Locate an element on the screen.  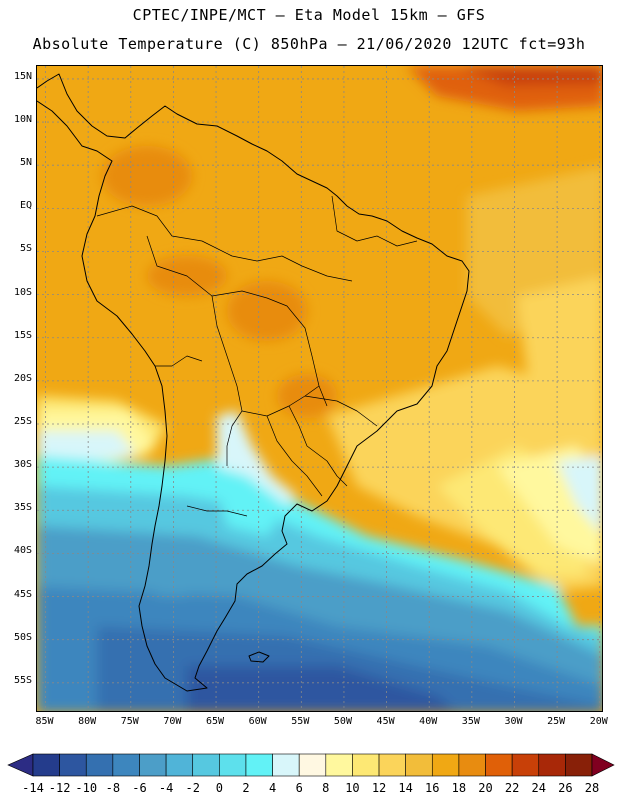
latitude-label: 15S is located at coordinates (22, 335).